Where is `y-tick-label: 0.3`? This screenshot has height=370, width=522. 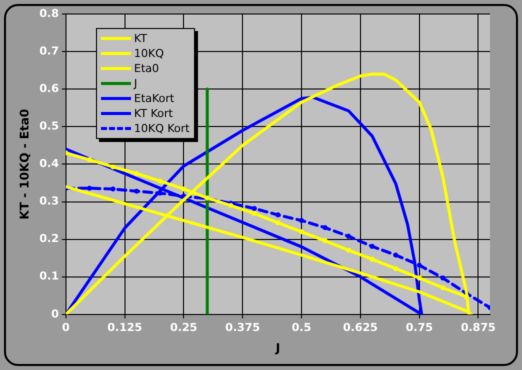
y-tick-label: 0.3 is located at coordinates (49, 201).